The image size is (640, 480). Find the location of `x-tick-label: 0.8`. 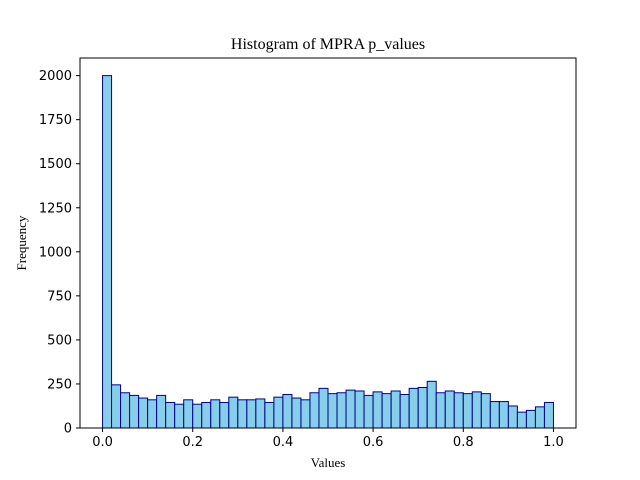

x-tick-label: 0.8 is located at coordinates (463, 442).